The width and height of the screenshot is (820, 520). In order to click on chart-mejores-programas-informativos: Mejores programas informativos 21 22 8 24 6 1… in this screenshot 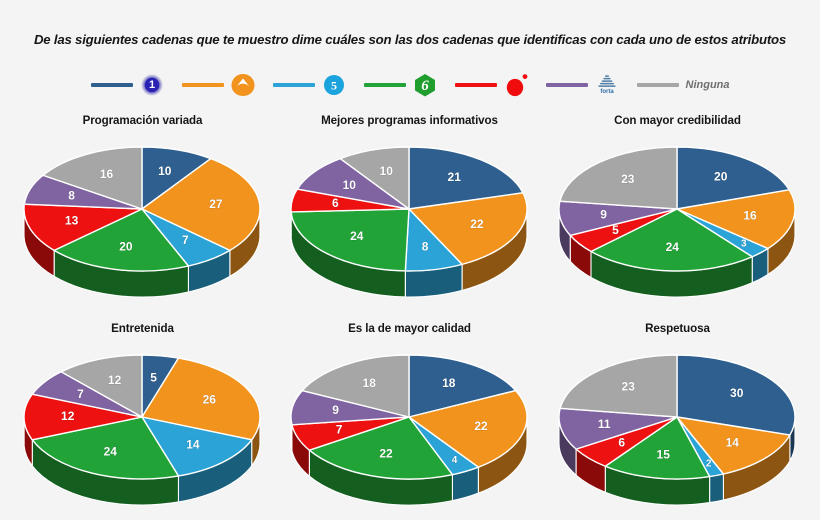, I will do `click(409, 212)`.